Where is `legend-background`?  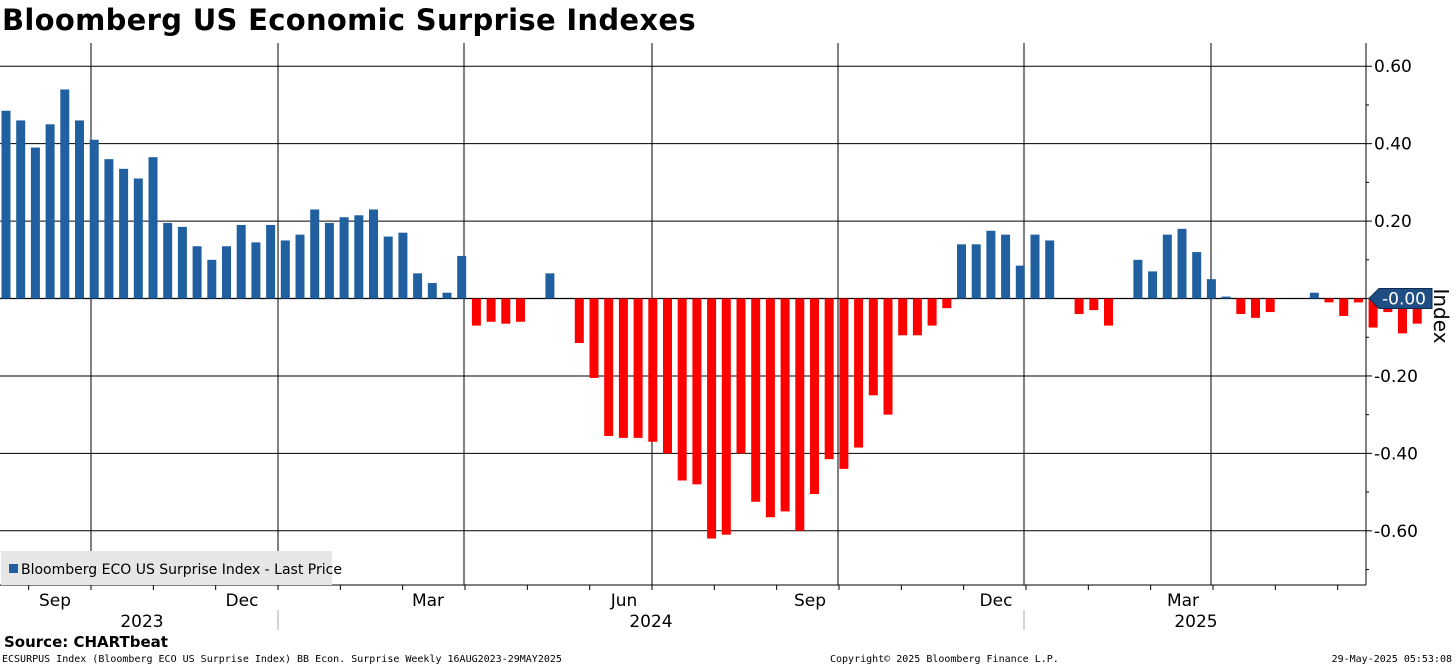
legend-background is located at coordinates (166, 568).